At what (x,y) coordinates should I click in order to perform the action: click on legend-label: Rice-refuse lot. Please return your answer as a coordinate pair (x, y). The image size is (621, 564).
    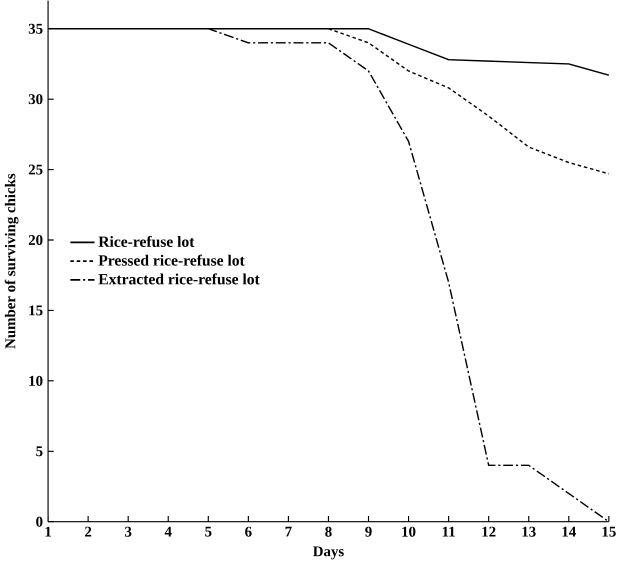
    Looking at the image, I should click on (146, 241).